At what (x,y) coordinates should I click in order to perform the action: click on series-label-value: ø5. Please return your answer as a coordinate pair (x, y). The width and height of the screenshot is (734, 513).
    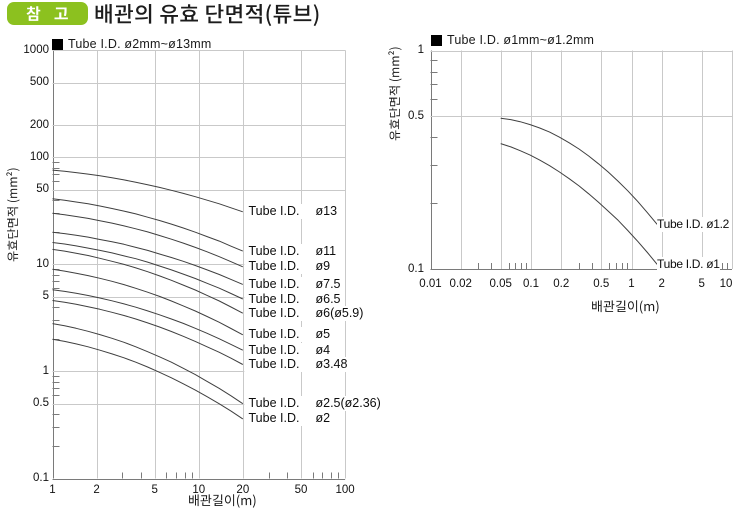
    Looking at the image, I should click on (323, 334).